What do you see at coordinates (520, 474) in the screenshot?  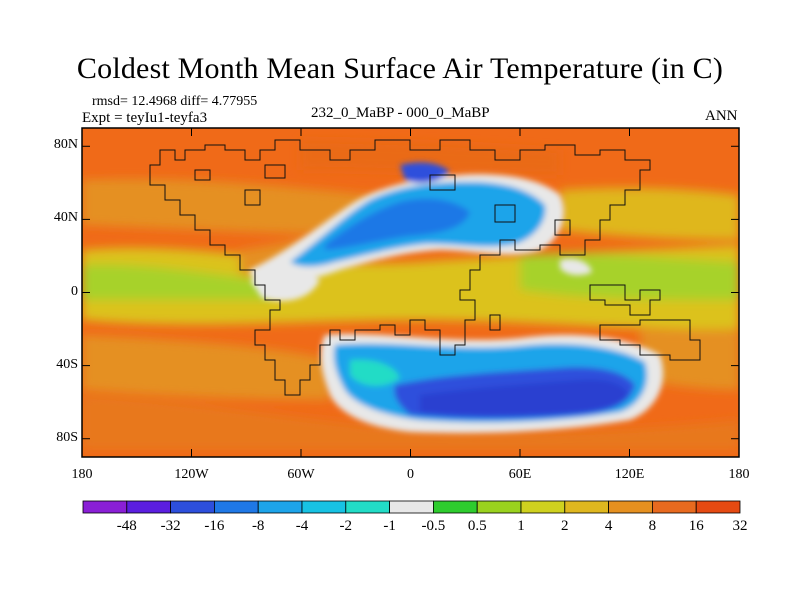 I see `x-tick-label: 60E` at bounding box center [520, 474].